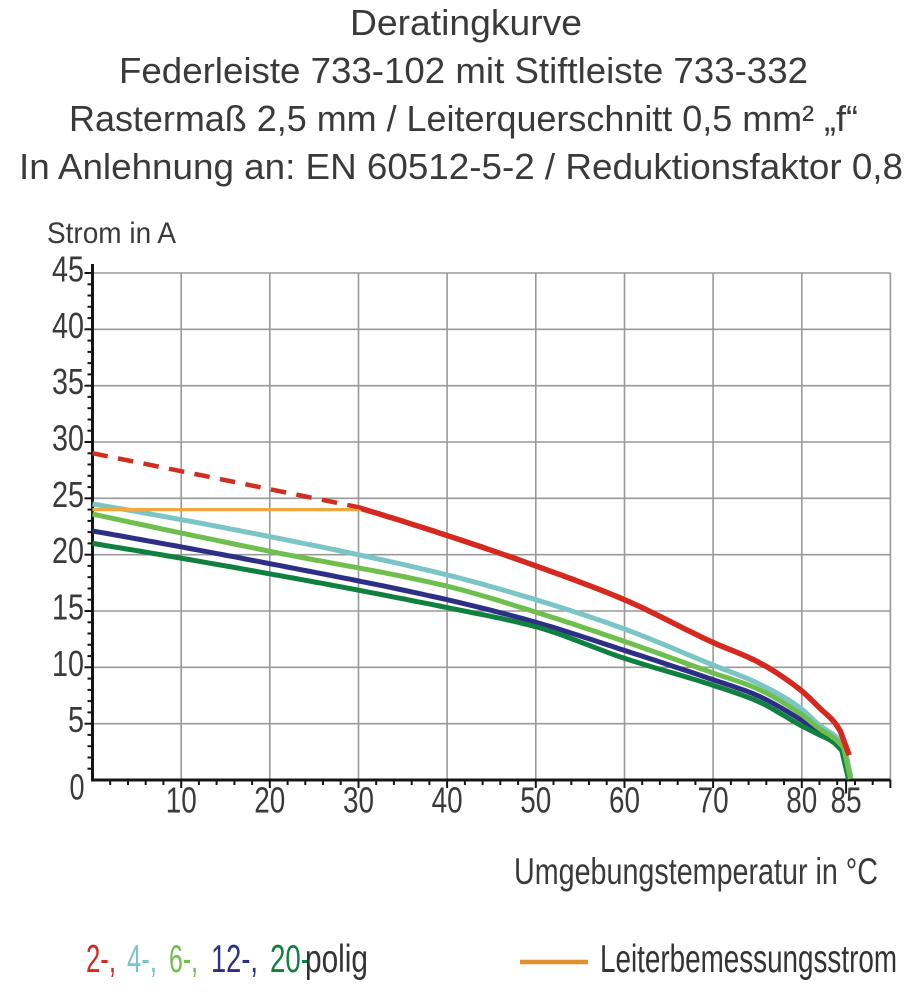 The width and height of the screenshot is (923, 1000). What do you see at coordinates (101, 959) in the screenshot?
I see `svg-text: 2-,` at bounding box center [101, 959].